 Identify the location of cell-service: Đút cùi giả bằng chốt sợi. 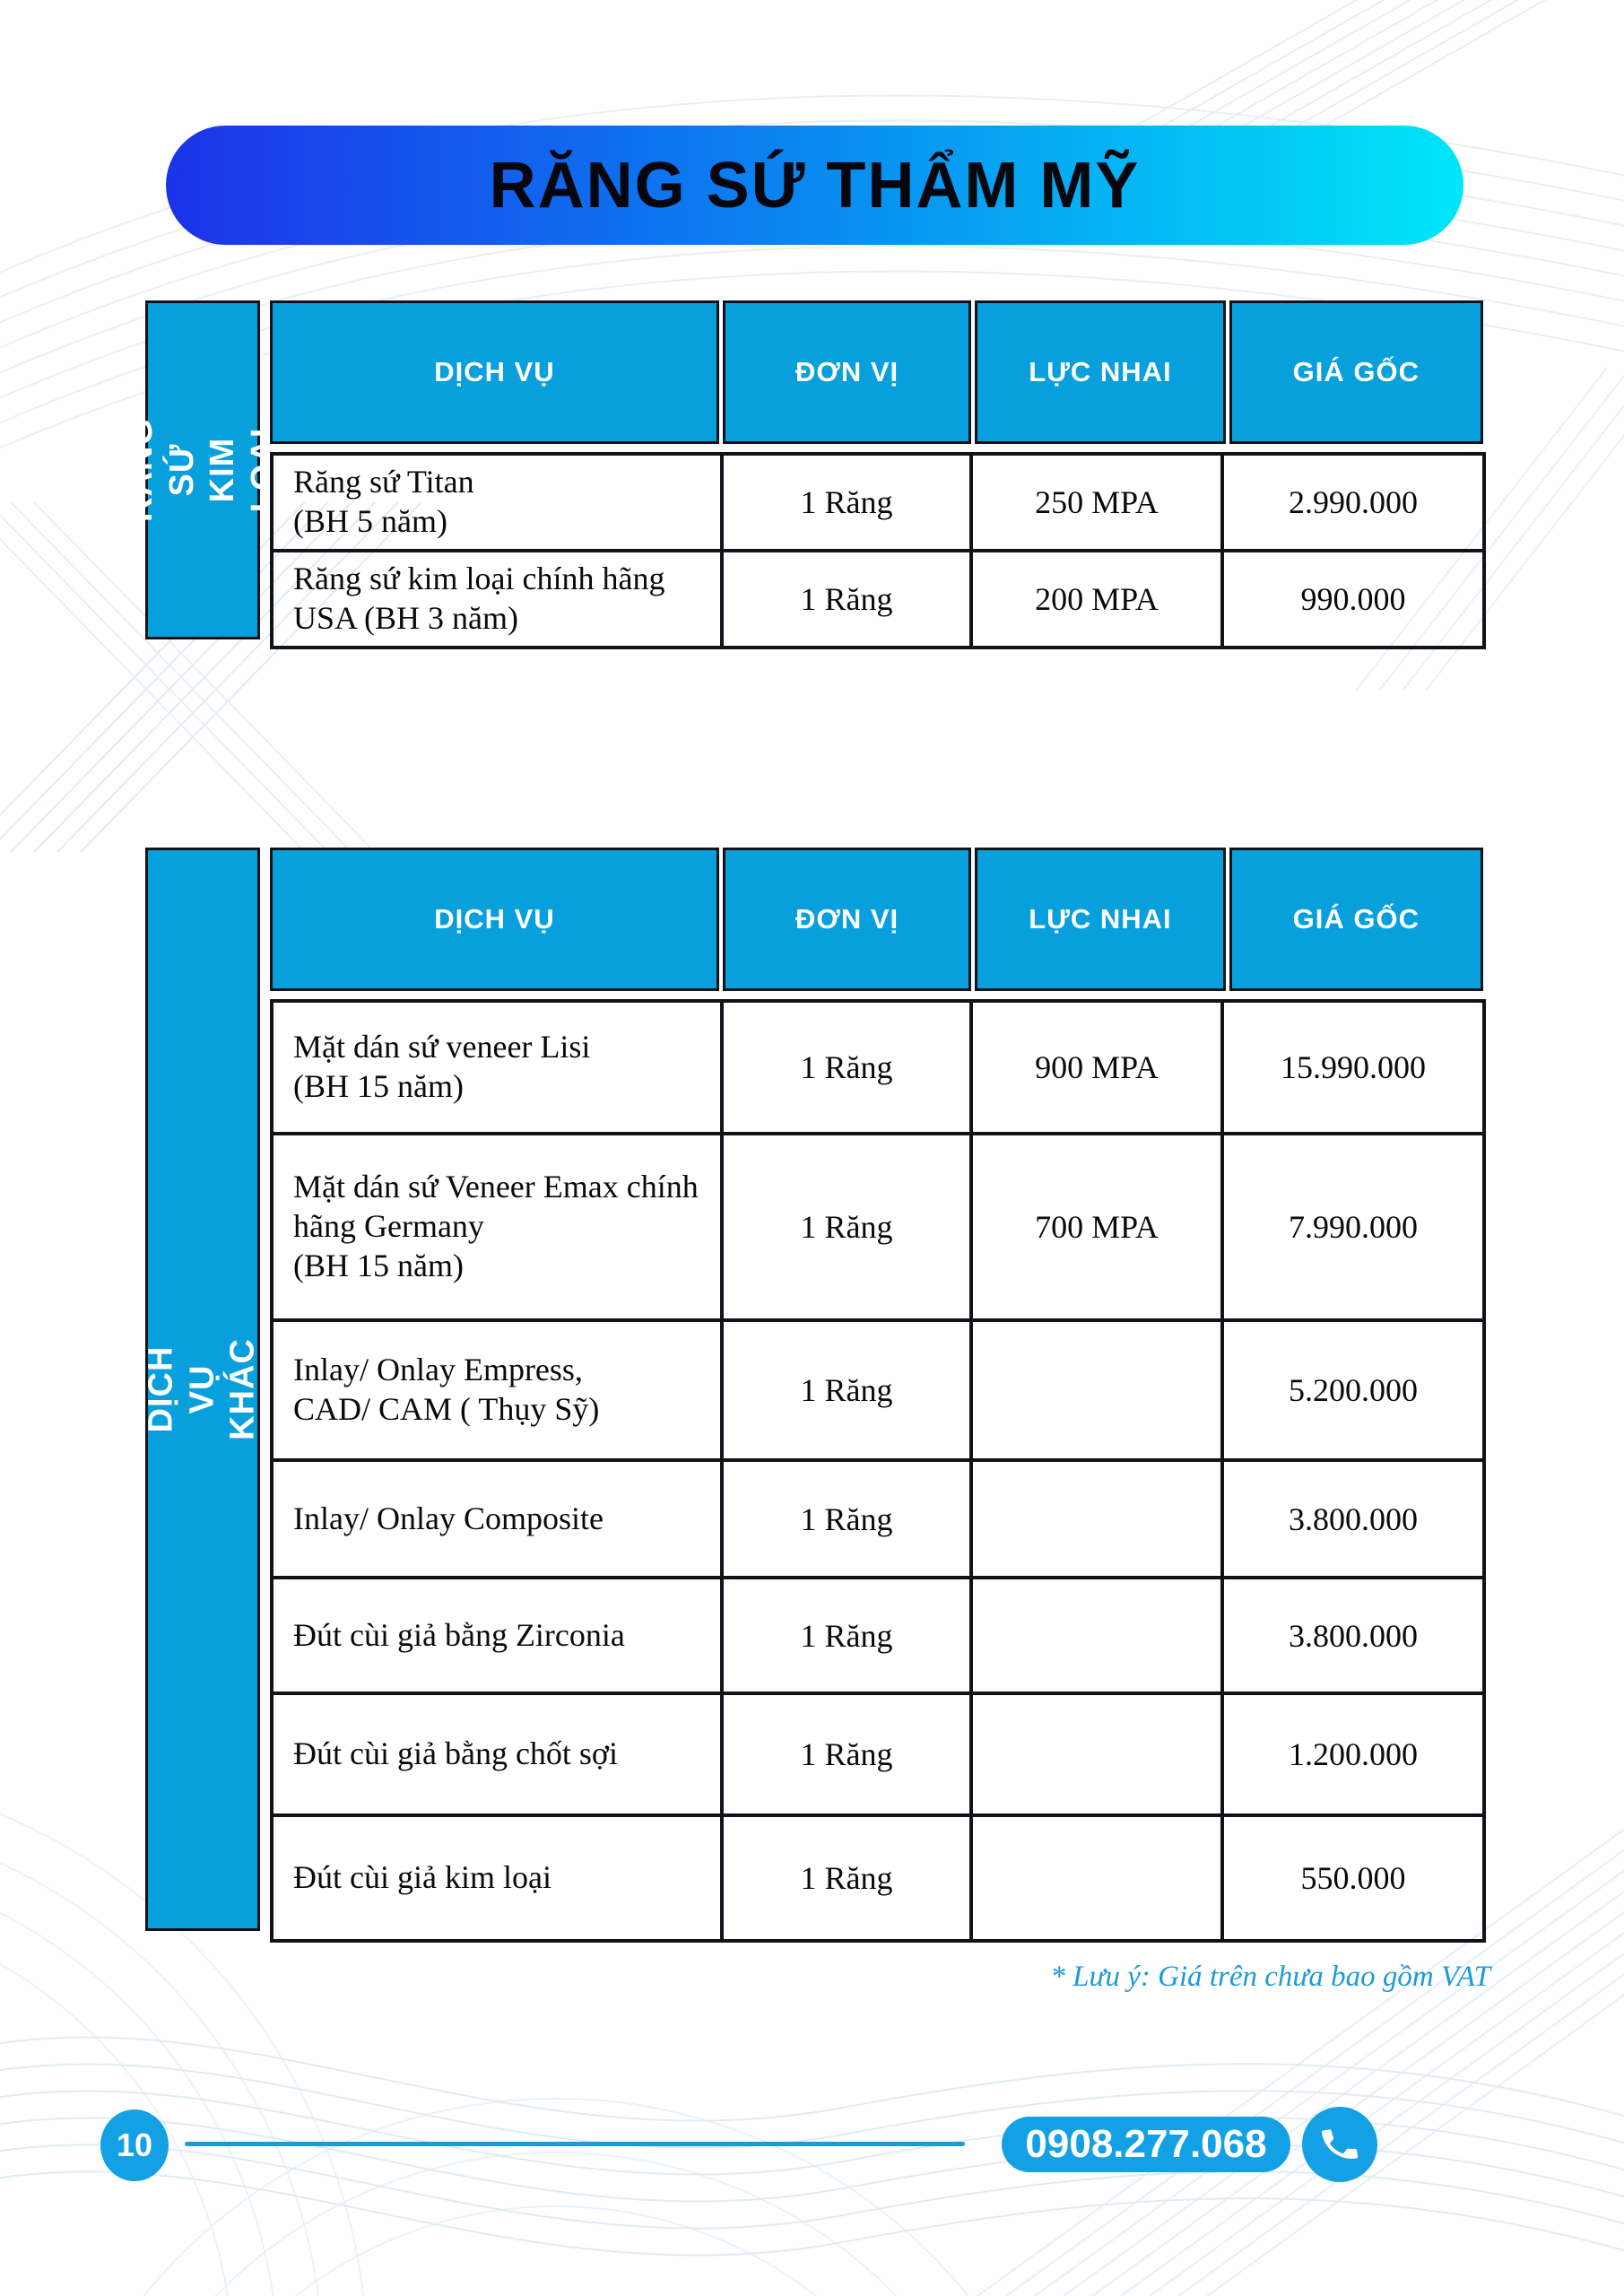
(497, 1754).